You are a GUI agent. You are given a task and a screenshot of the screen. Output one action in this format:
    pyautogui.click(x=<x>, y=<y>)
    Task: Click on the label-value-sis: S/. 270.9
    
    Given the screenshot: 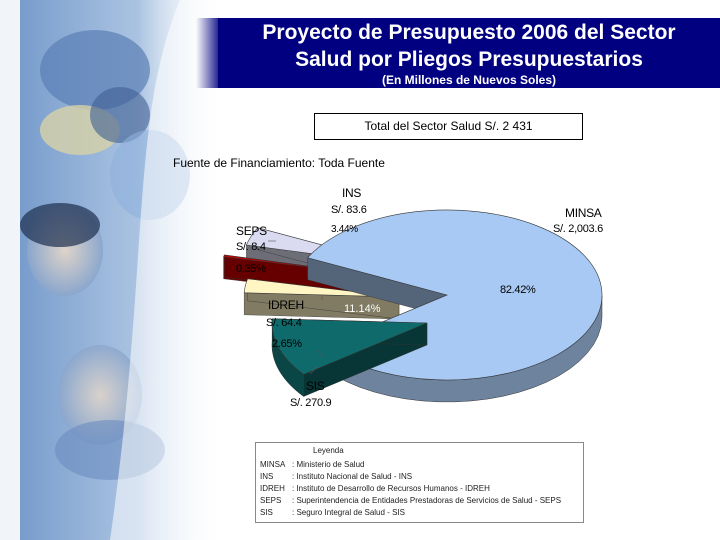 What is the action you would take?
    pyautogui.click(x=311, y=403)
    